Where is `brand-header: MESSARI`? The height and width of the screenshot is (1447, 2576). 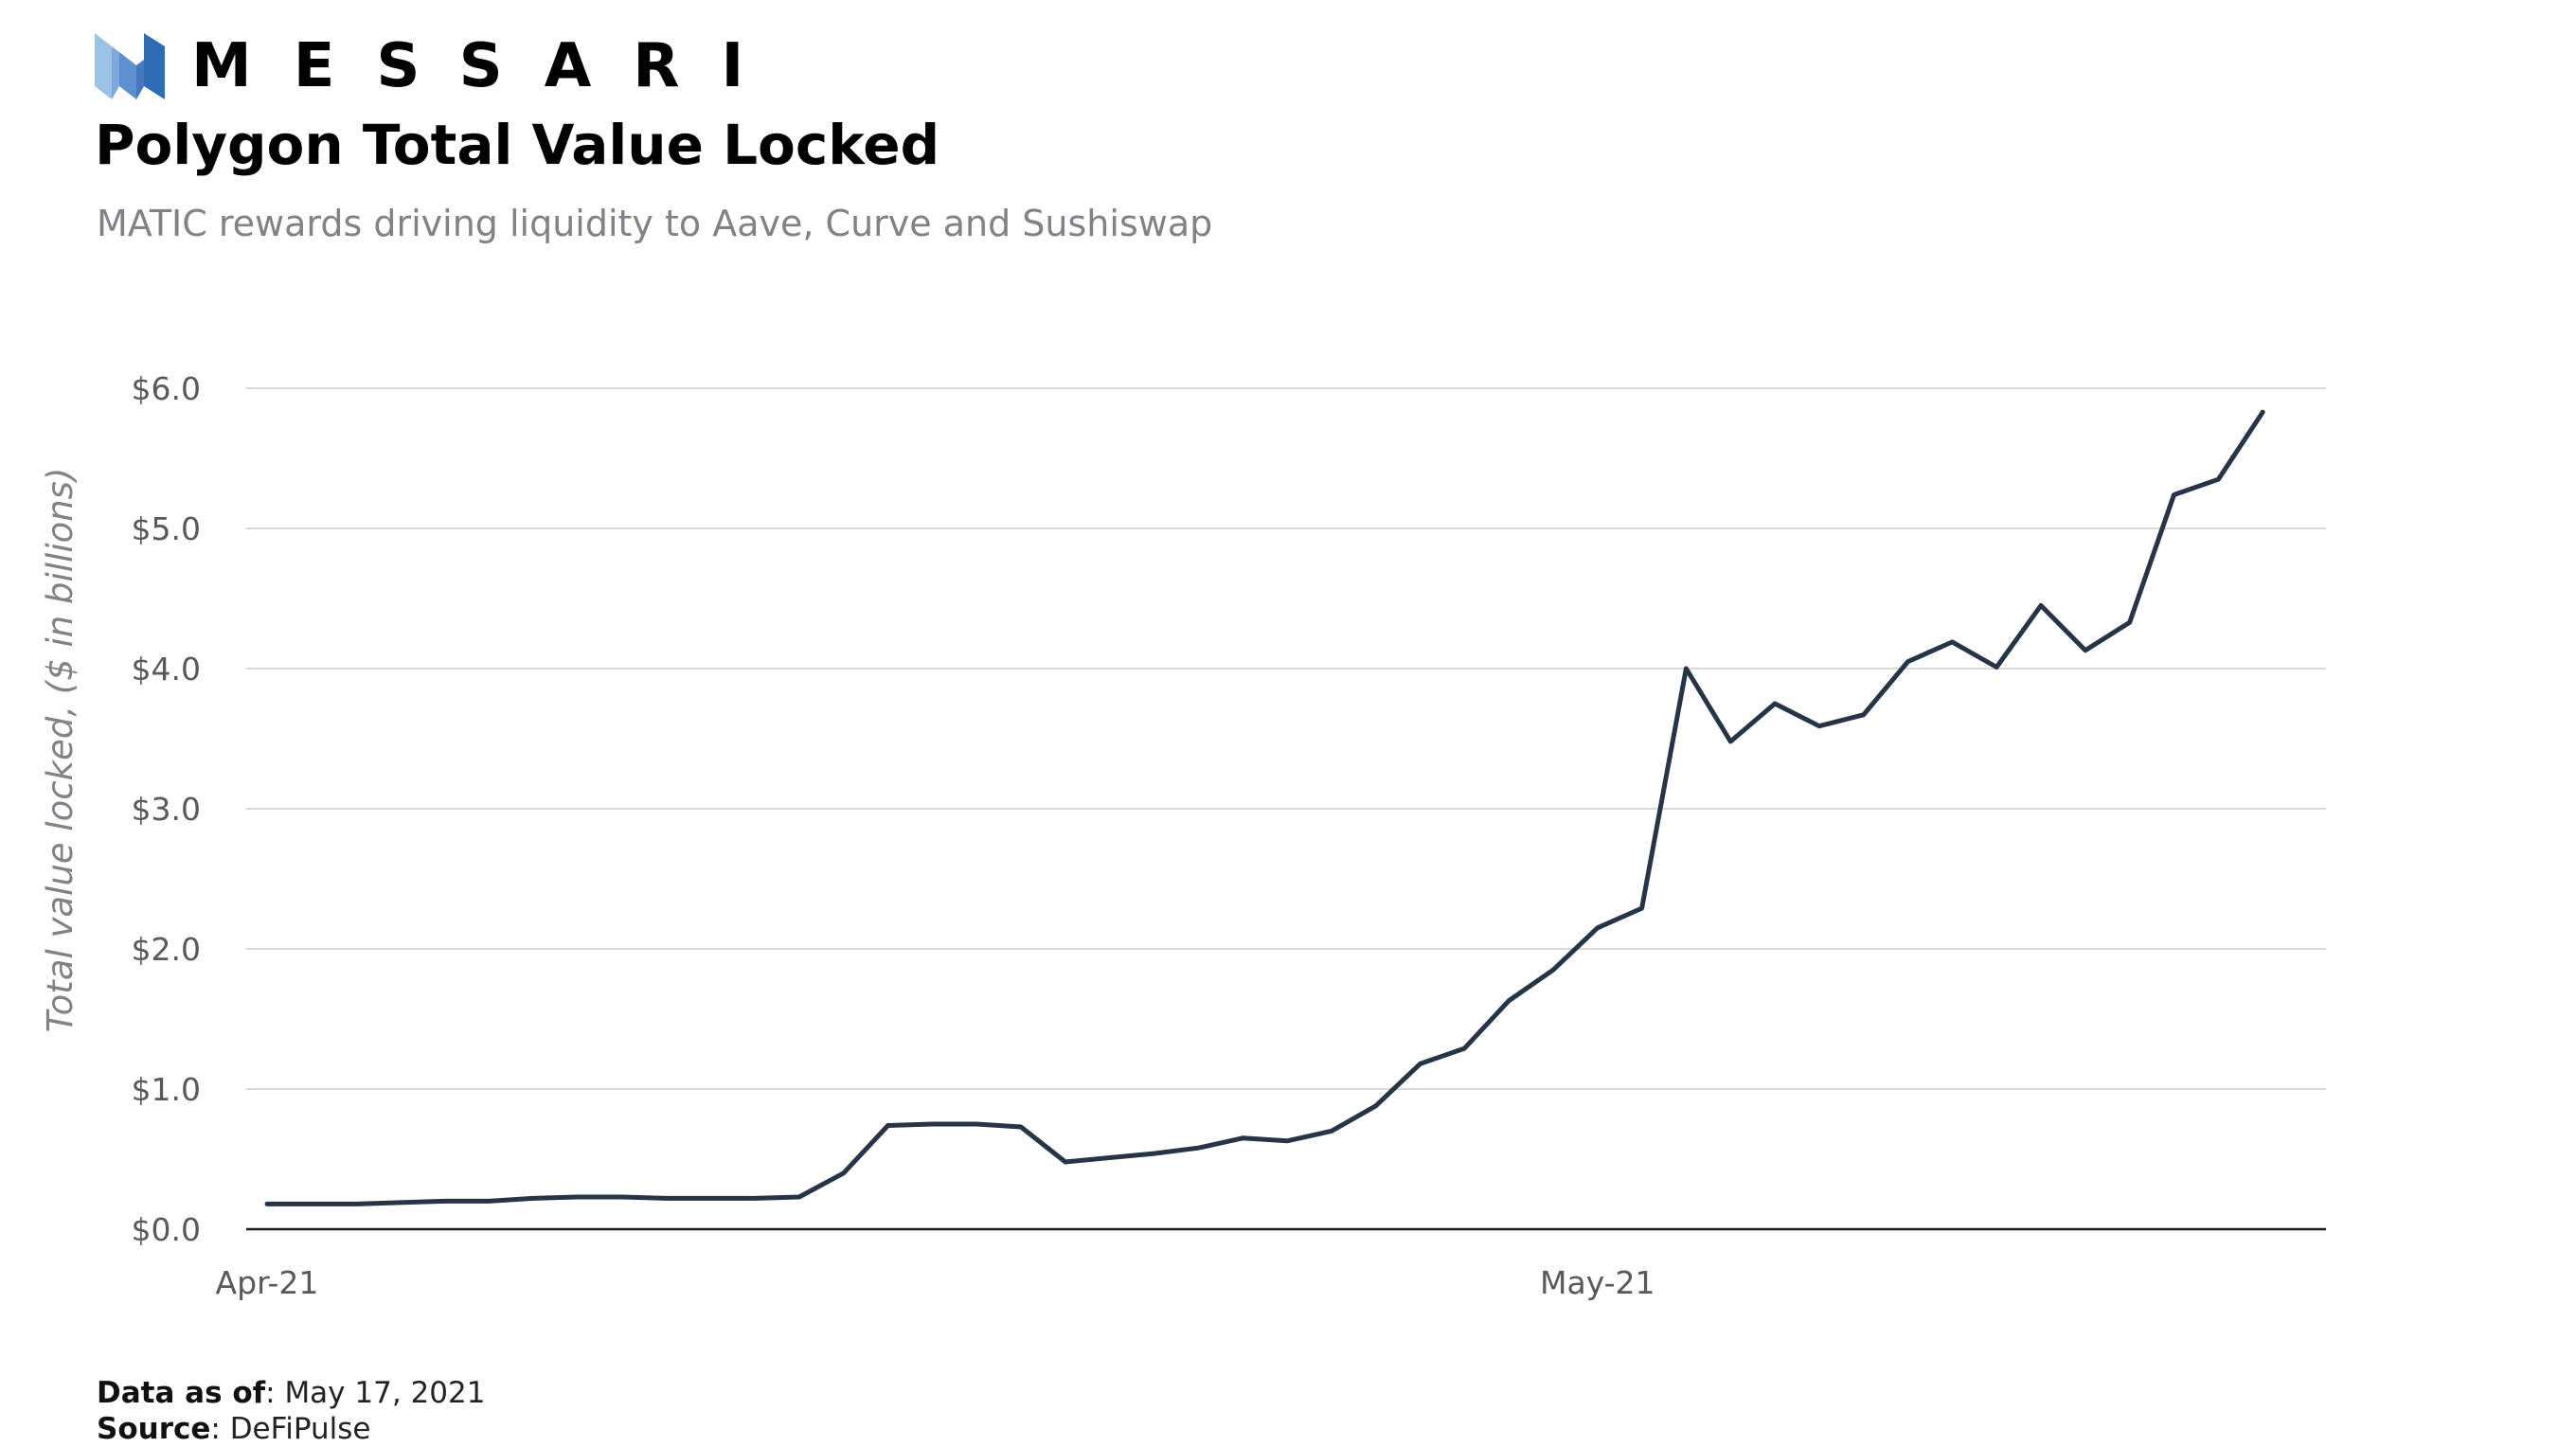
brand-header: MESSARI is located at coordinates (440, 66).